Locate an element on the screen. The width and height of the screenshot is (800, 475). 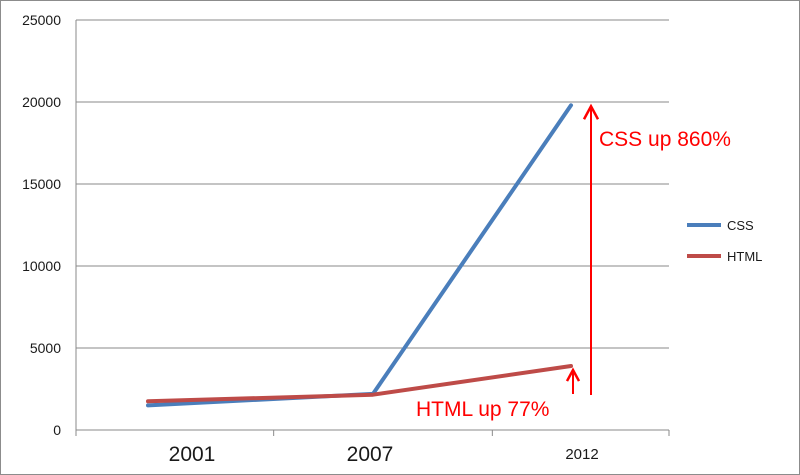
legend-label-css: CSS is located at coordinates (740, 225).